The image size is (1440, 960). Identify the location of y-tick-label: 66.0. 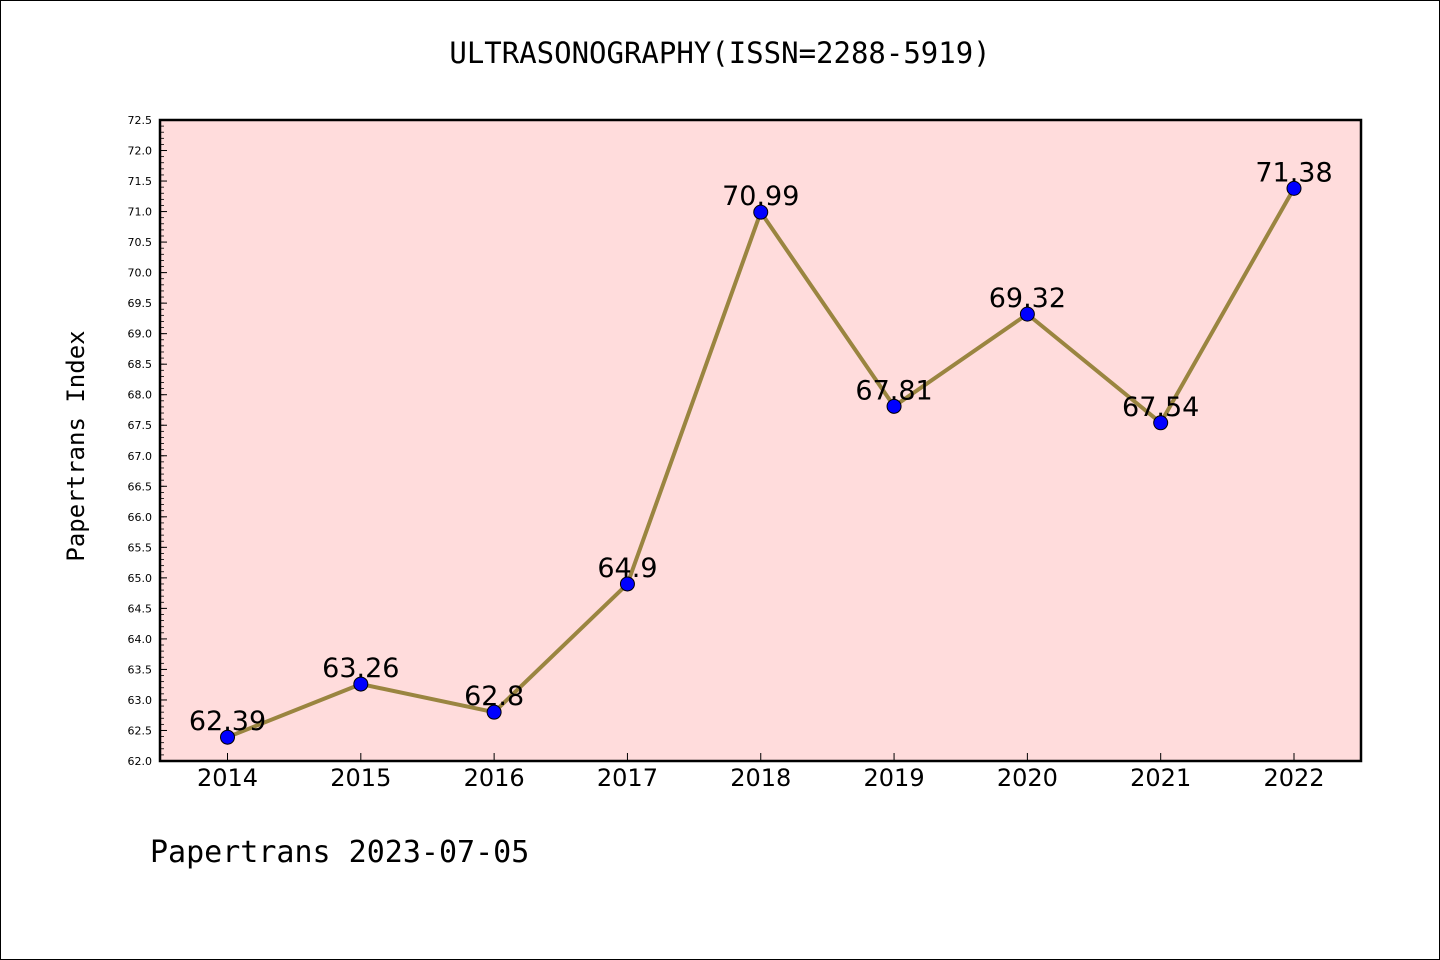
(140, 517).